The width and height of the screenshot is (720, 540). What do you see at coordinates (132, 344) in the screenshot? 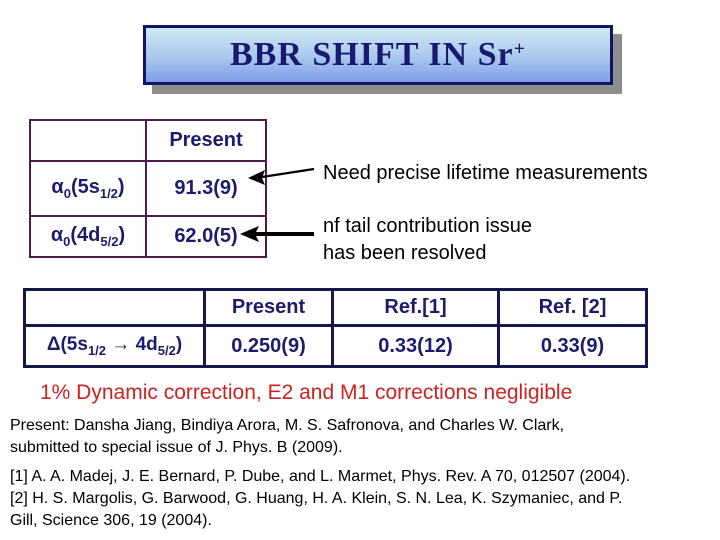
I see `transition-arrow: → 4d` at bounding box center [132, 344].